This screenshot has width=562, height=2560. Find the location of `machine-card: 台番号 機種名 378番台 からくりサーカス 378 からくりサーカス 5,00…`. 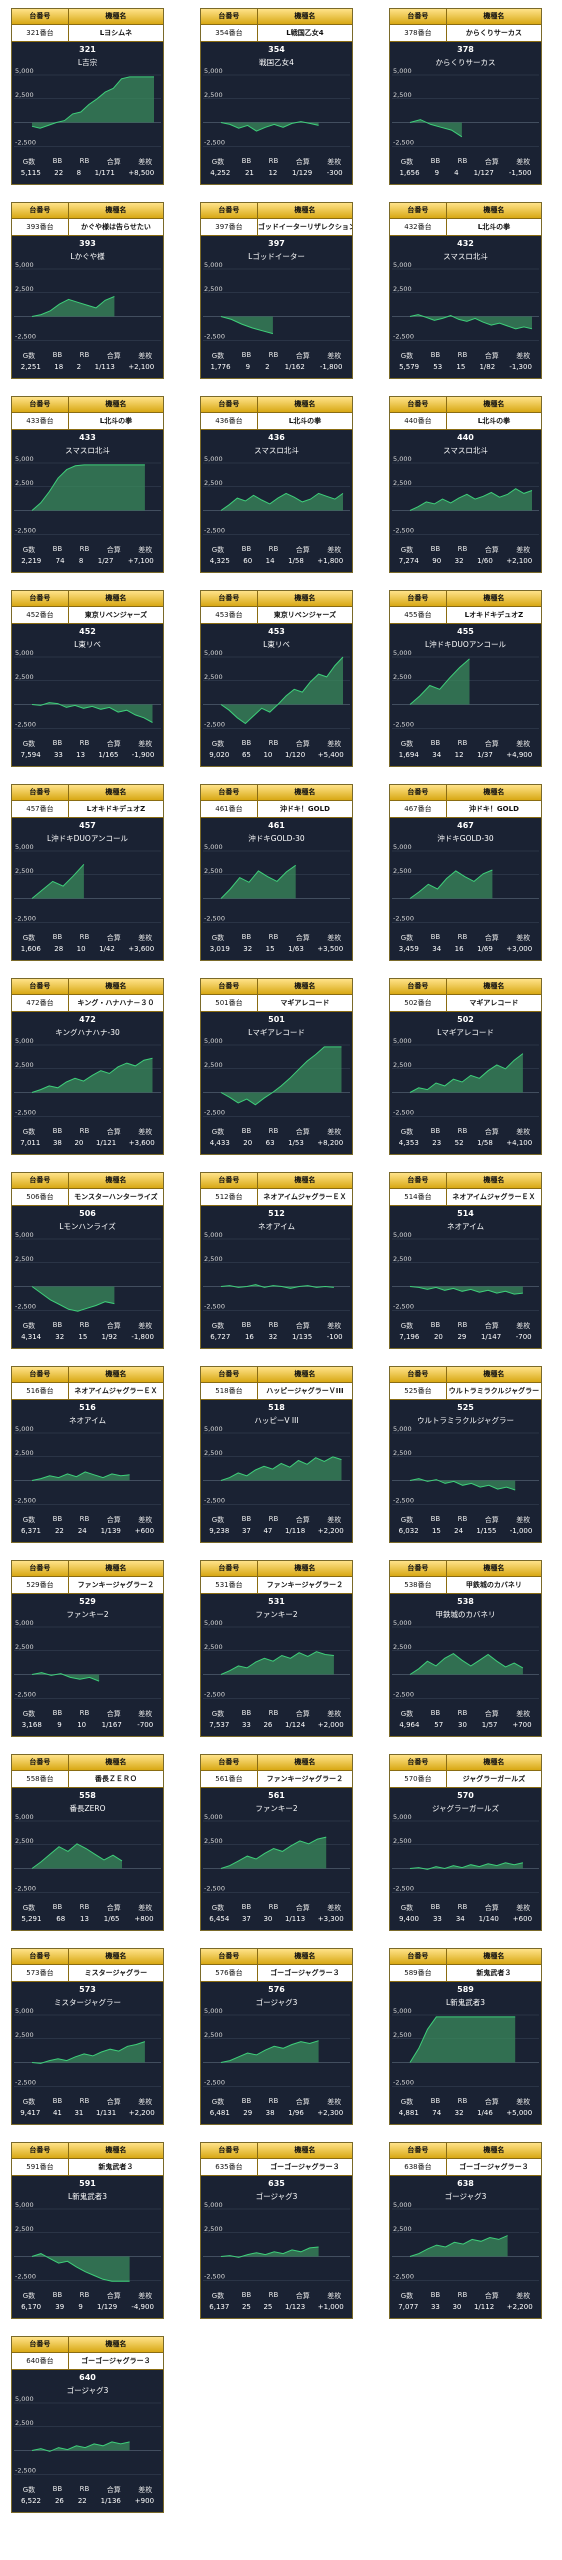

machine-card: 台番号 機種名 378番台 からくりサーカス 378 からくりサーカス 5,00… is located at coordinates (465, 96).